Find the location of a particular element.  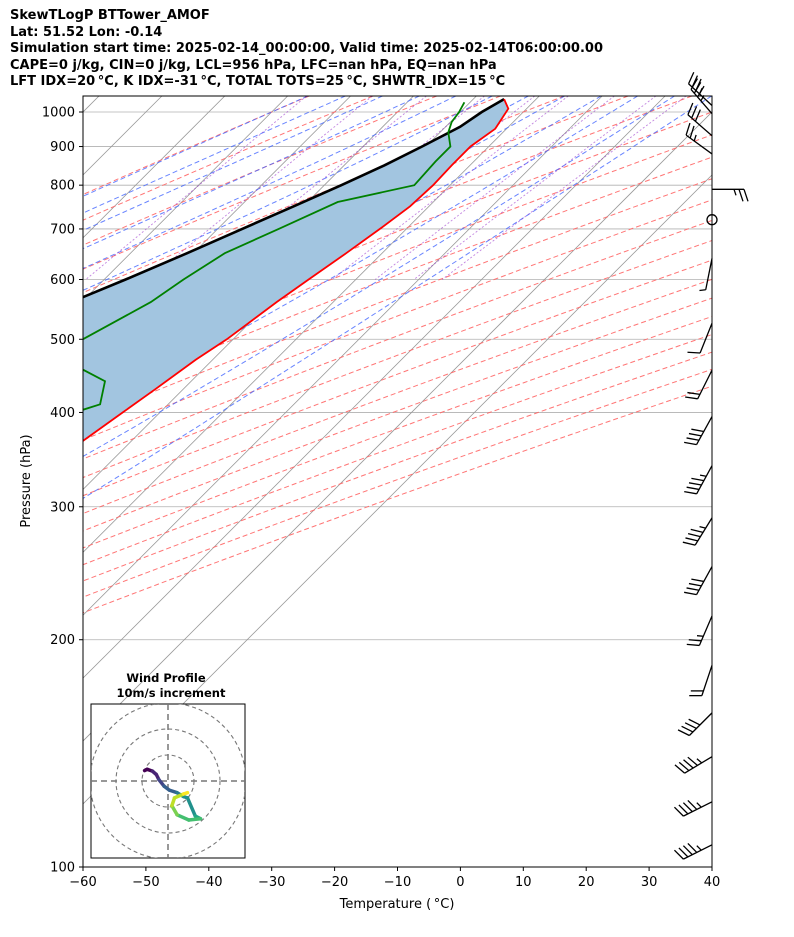

x-tick-label: −20 is located at coordinates (334, 882).